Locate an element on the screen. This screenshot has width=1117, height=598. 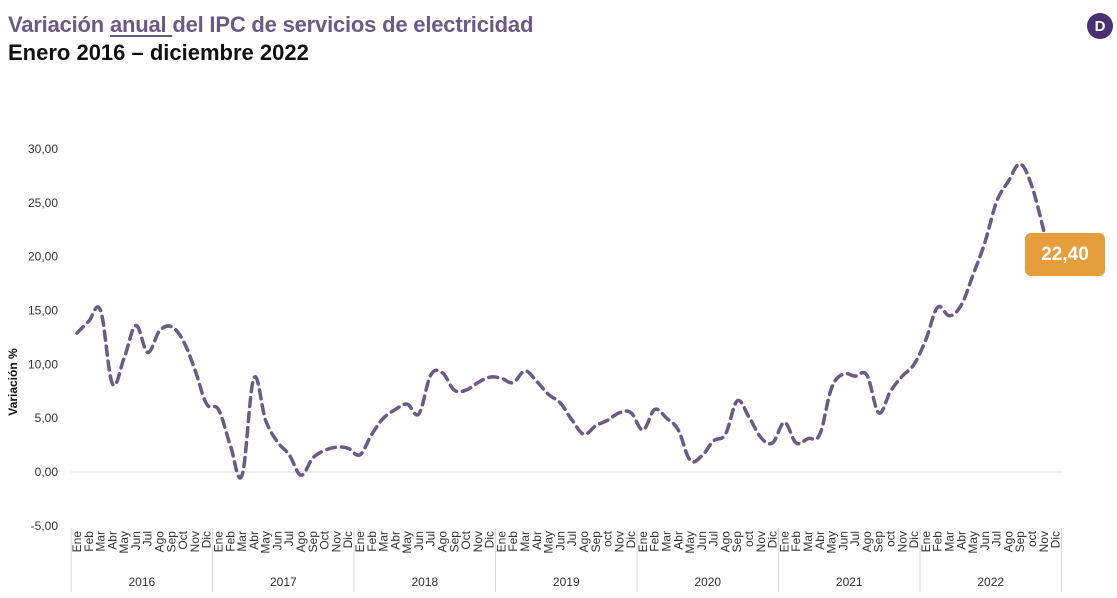
title-underlined-word: anual is located at coordinates (141, 24).